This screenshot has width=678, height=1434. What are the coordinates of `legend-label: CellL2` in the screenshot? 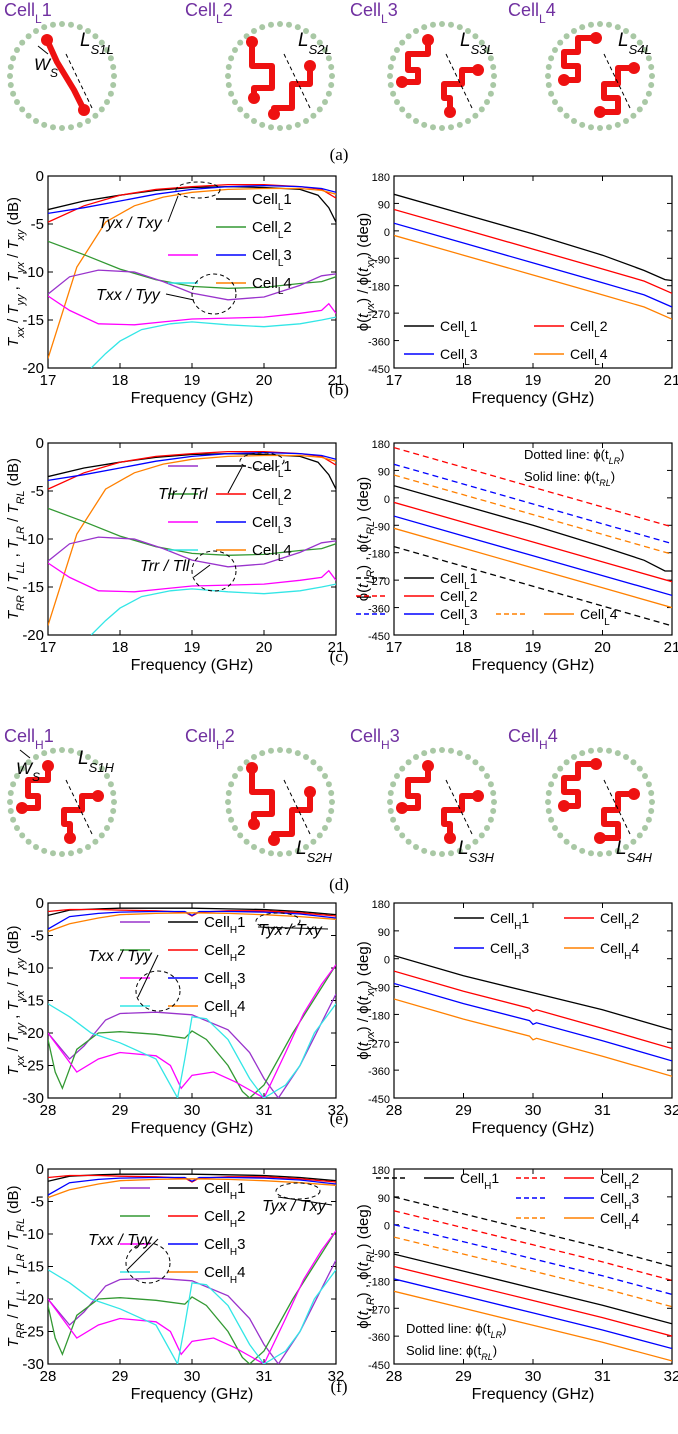 It's located at (272, 230).